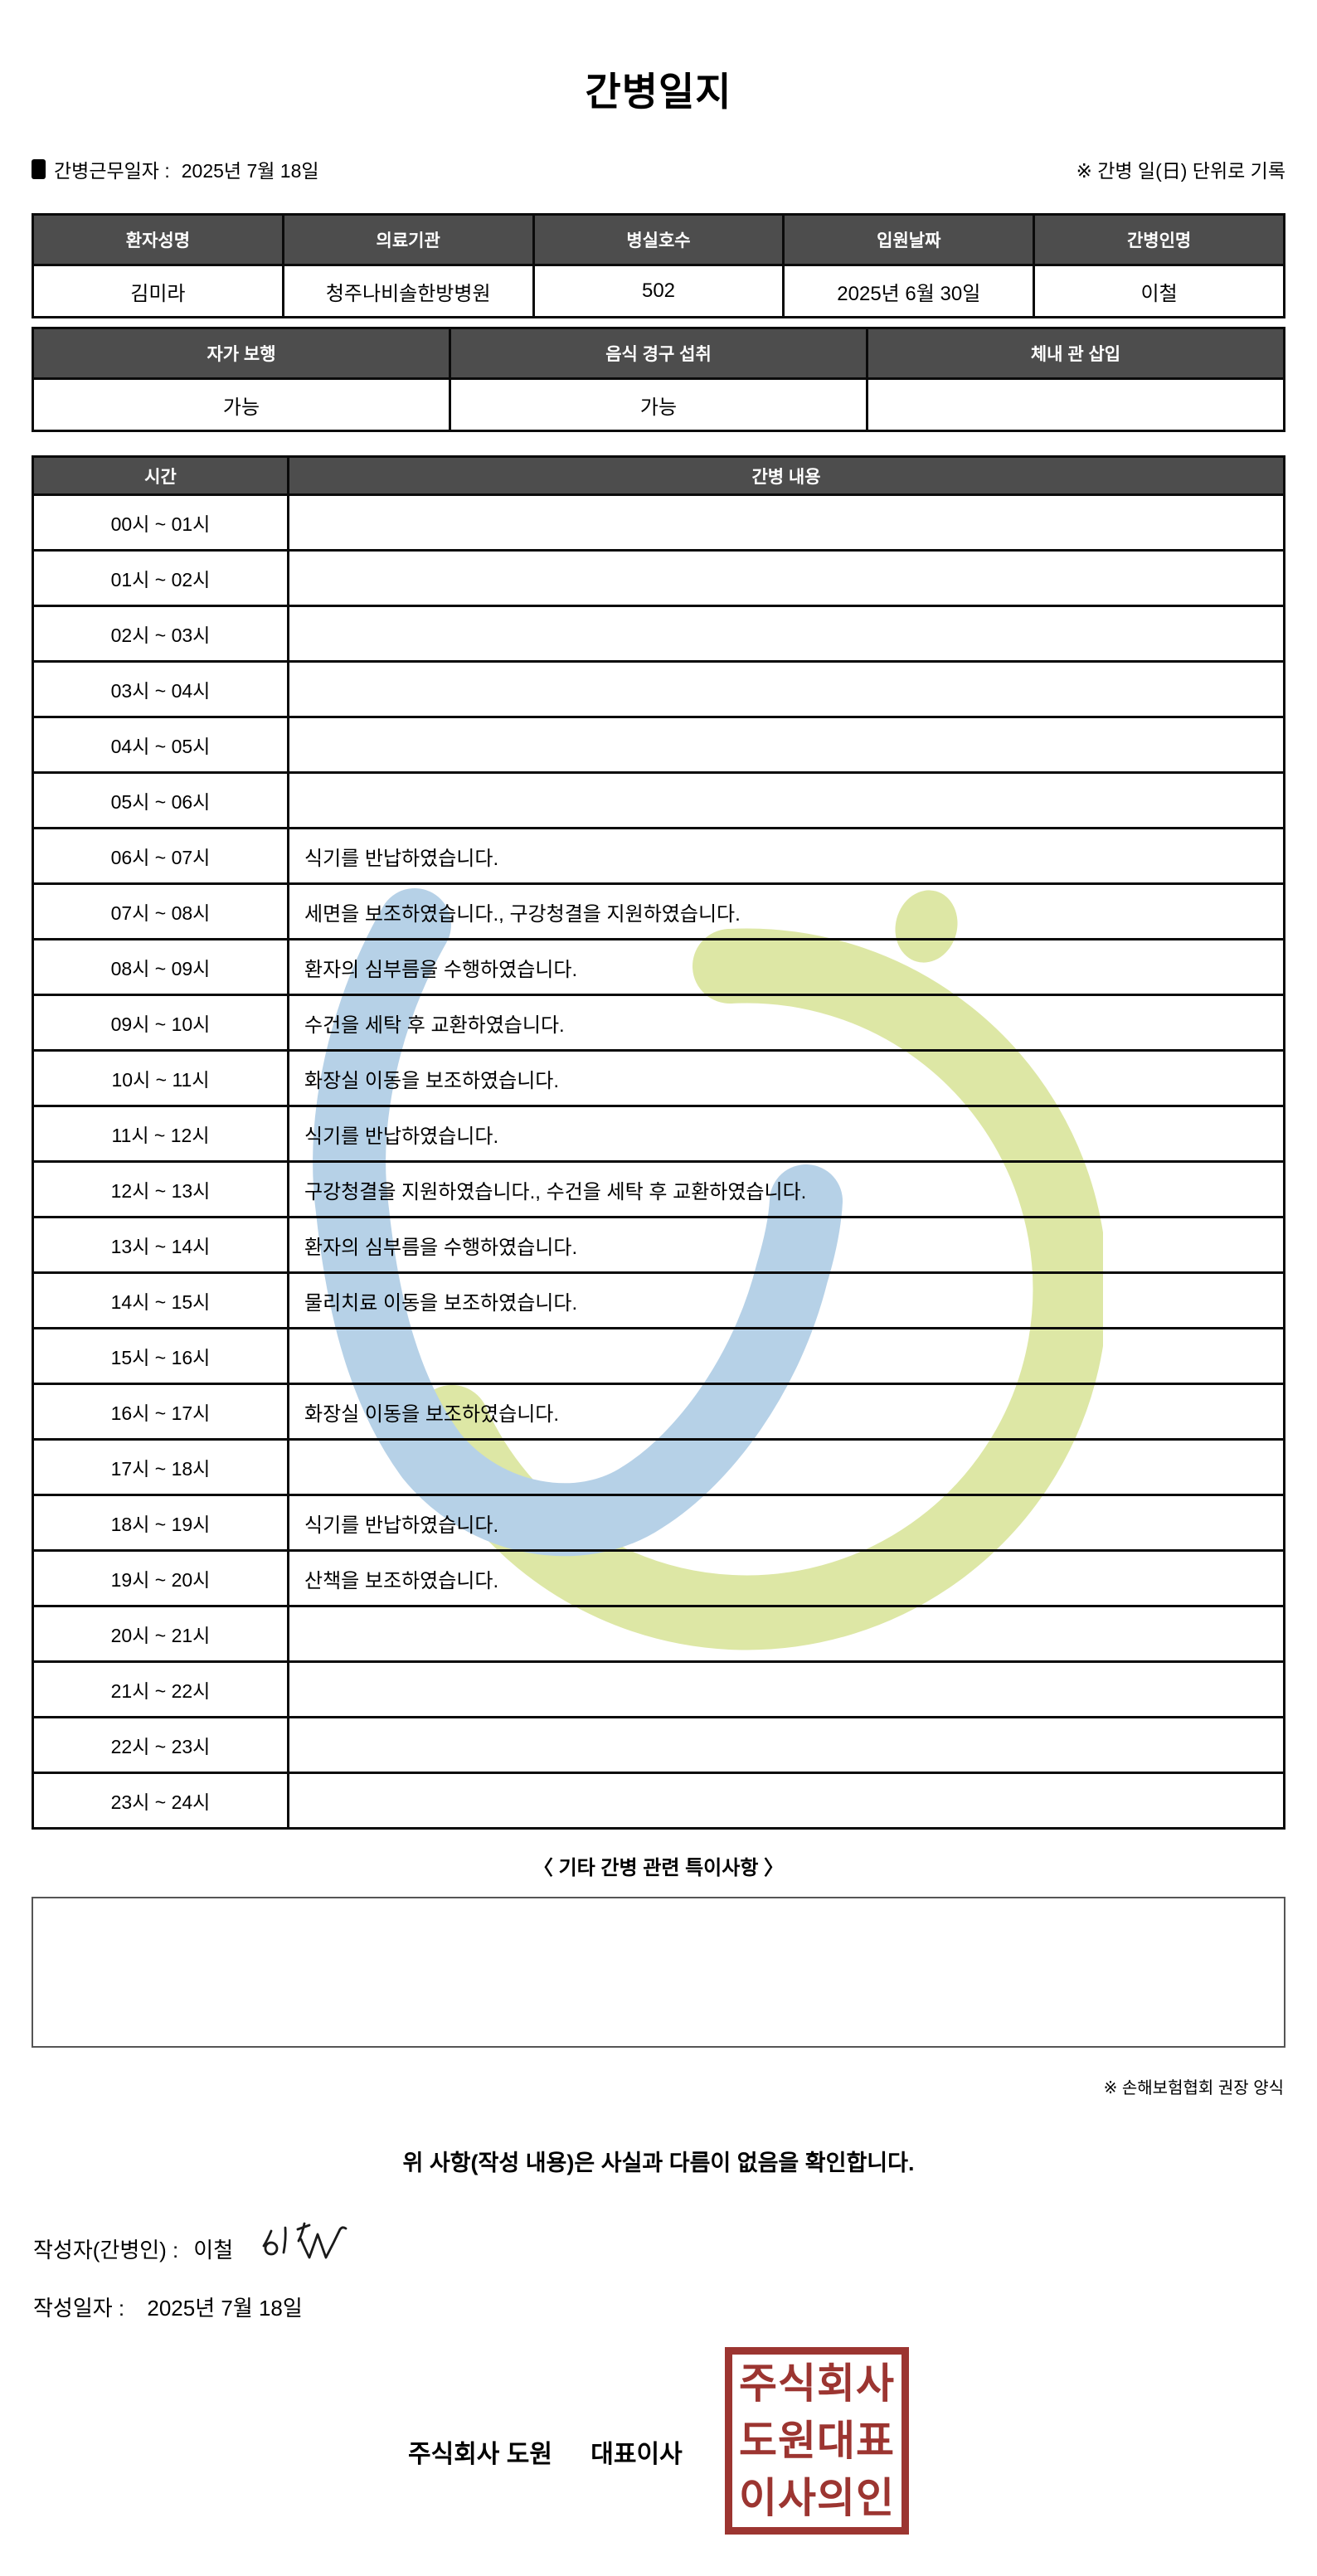 The width and height of the screenshot is (1317, 2576). What do you see at coordinates (786, 1523) in the screenshot?
I see `care-content-cell: 식기를 반납하였습니다.` at bounding box center [786, 1523].